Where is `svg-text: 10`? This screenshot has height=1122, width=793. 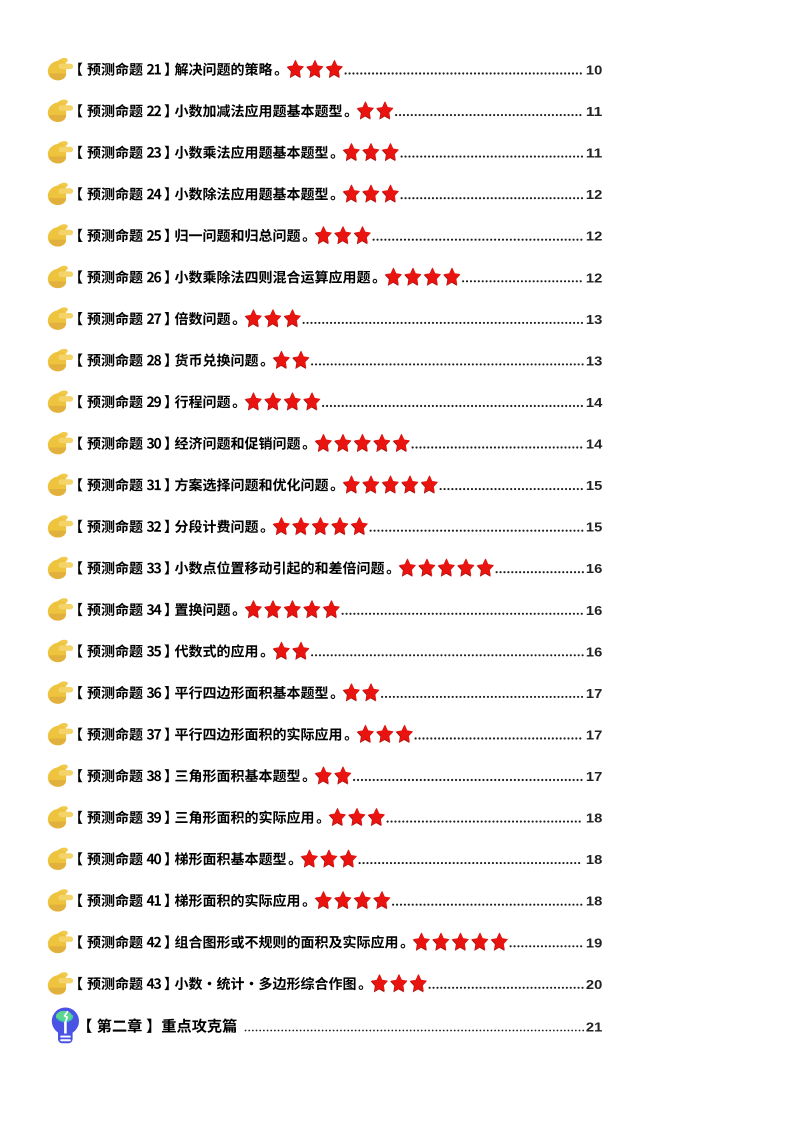 svg-text: 10 is located at coordinates (594, 70).